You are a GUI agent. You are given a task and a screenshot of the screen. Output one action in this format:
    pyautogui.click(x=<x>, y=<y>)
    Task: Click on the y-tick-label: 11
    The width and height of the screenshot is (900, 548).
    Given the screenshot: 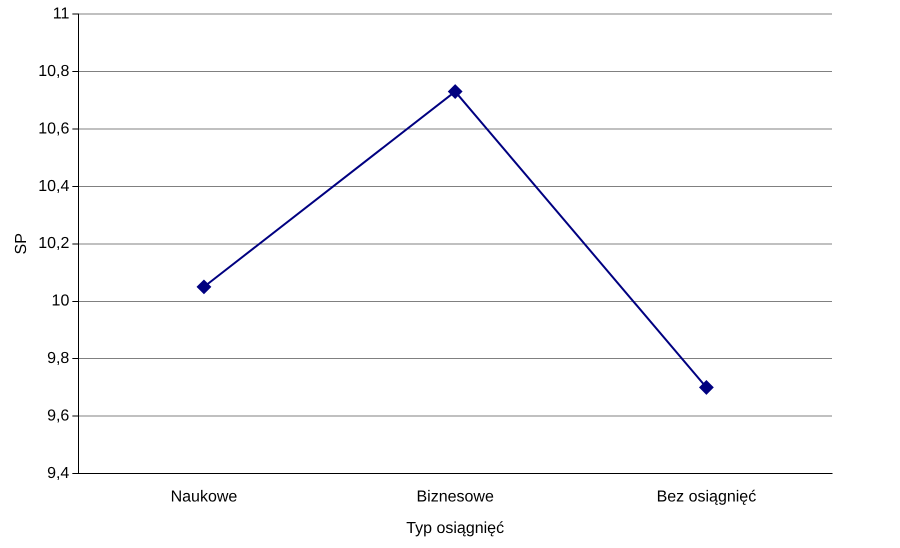 What is the action you would take?
    pyautogui.click(x=61, y=13)
    